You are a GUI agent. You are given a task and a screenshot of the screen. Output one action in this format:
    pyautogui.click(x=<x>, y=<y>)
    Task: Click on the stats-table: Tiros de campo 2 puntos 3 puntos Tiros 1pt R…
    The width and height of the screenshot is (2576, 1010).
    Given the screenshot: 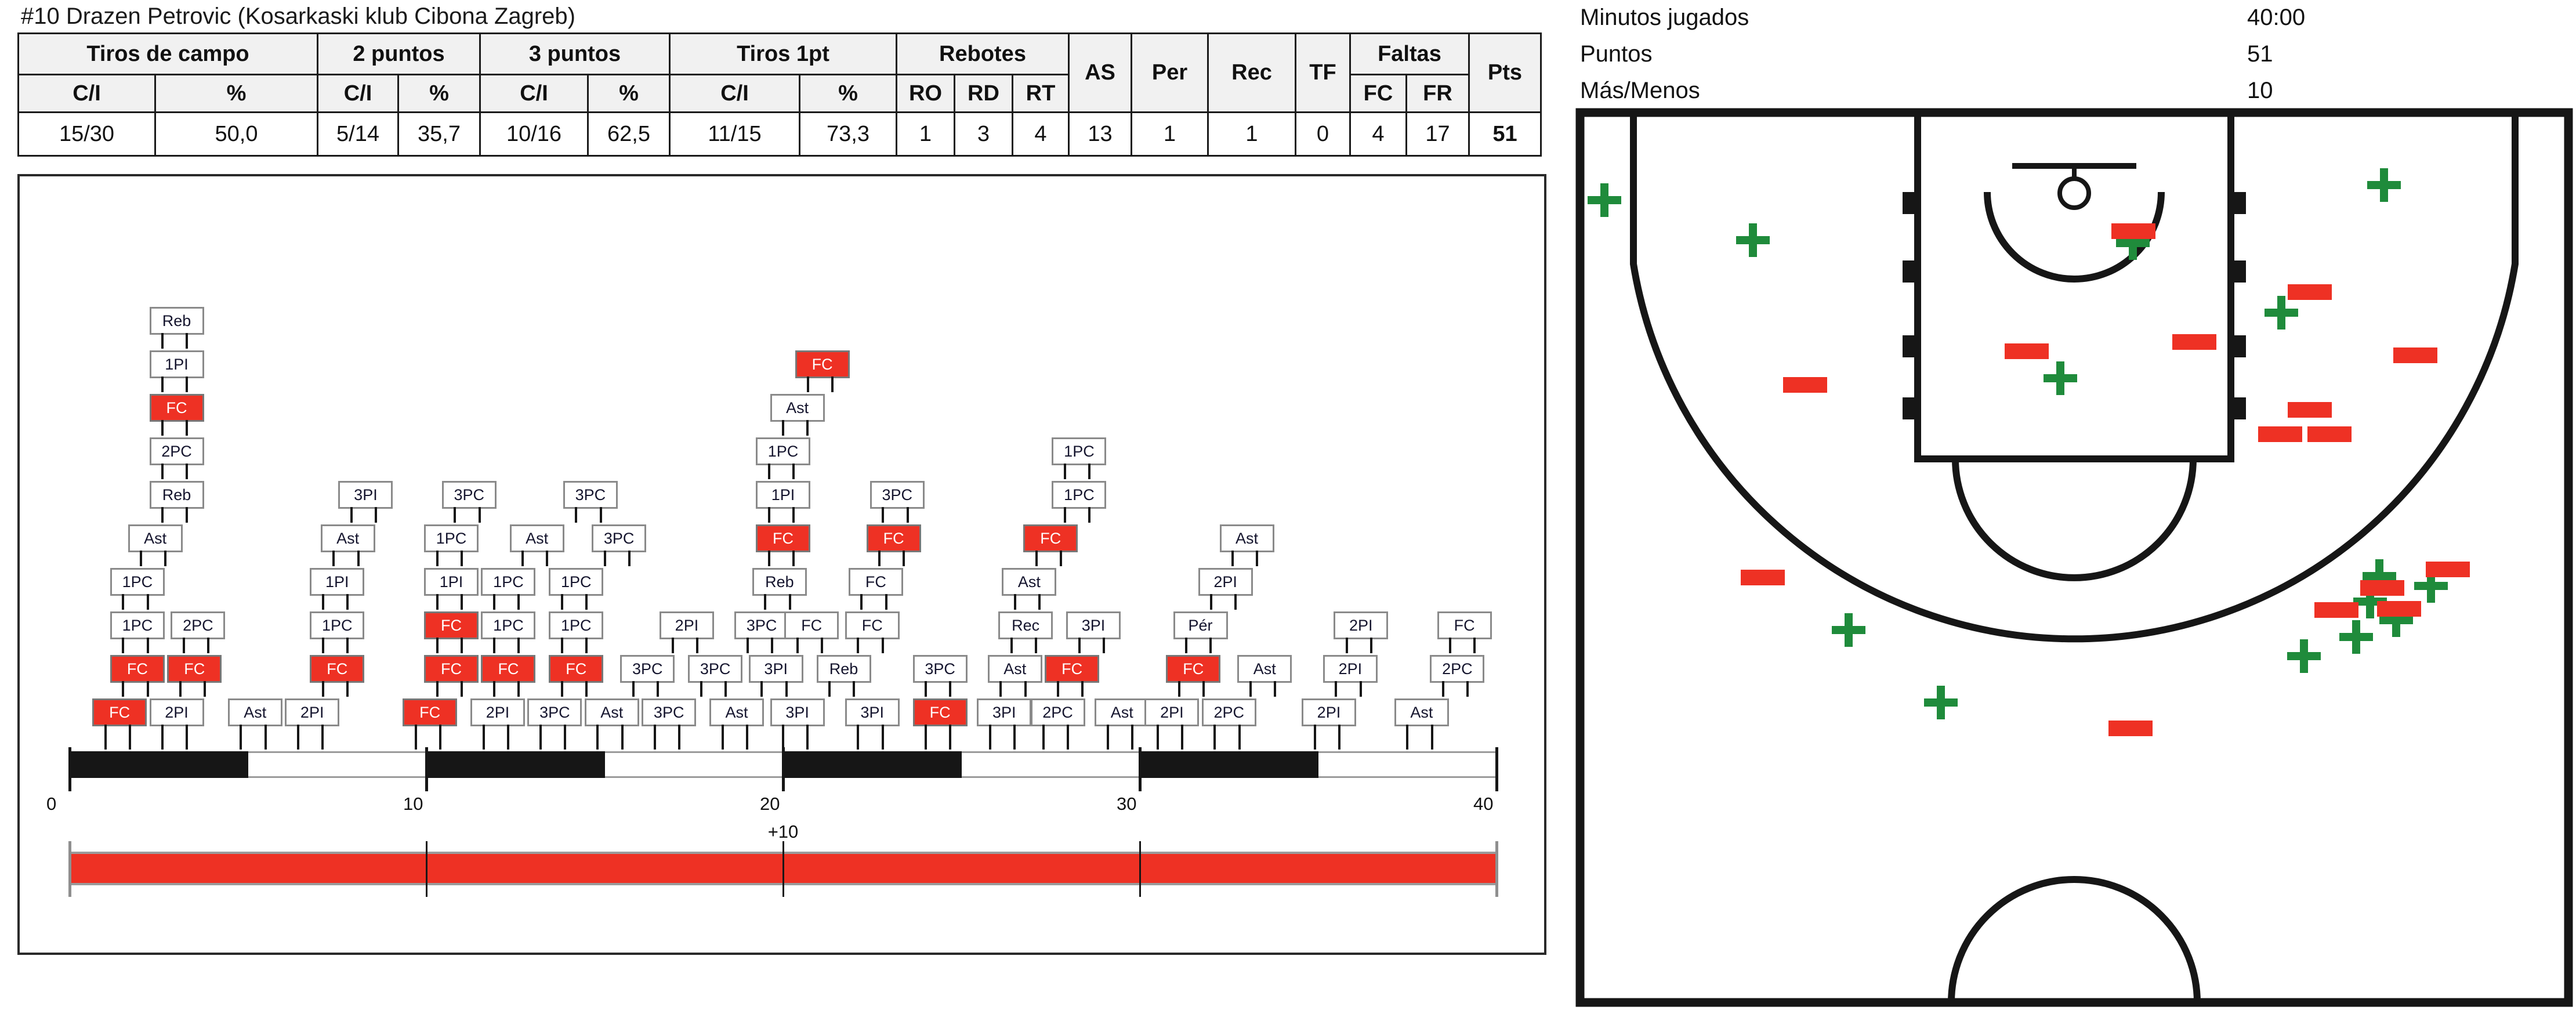 What is the action you would take?
    pyautogui.click(x=780, y=94)
    